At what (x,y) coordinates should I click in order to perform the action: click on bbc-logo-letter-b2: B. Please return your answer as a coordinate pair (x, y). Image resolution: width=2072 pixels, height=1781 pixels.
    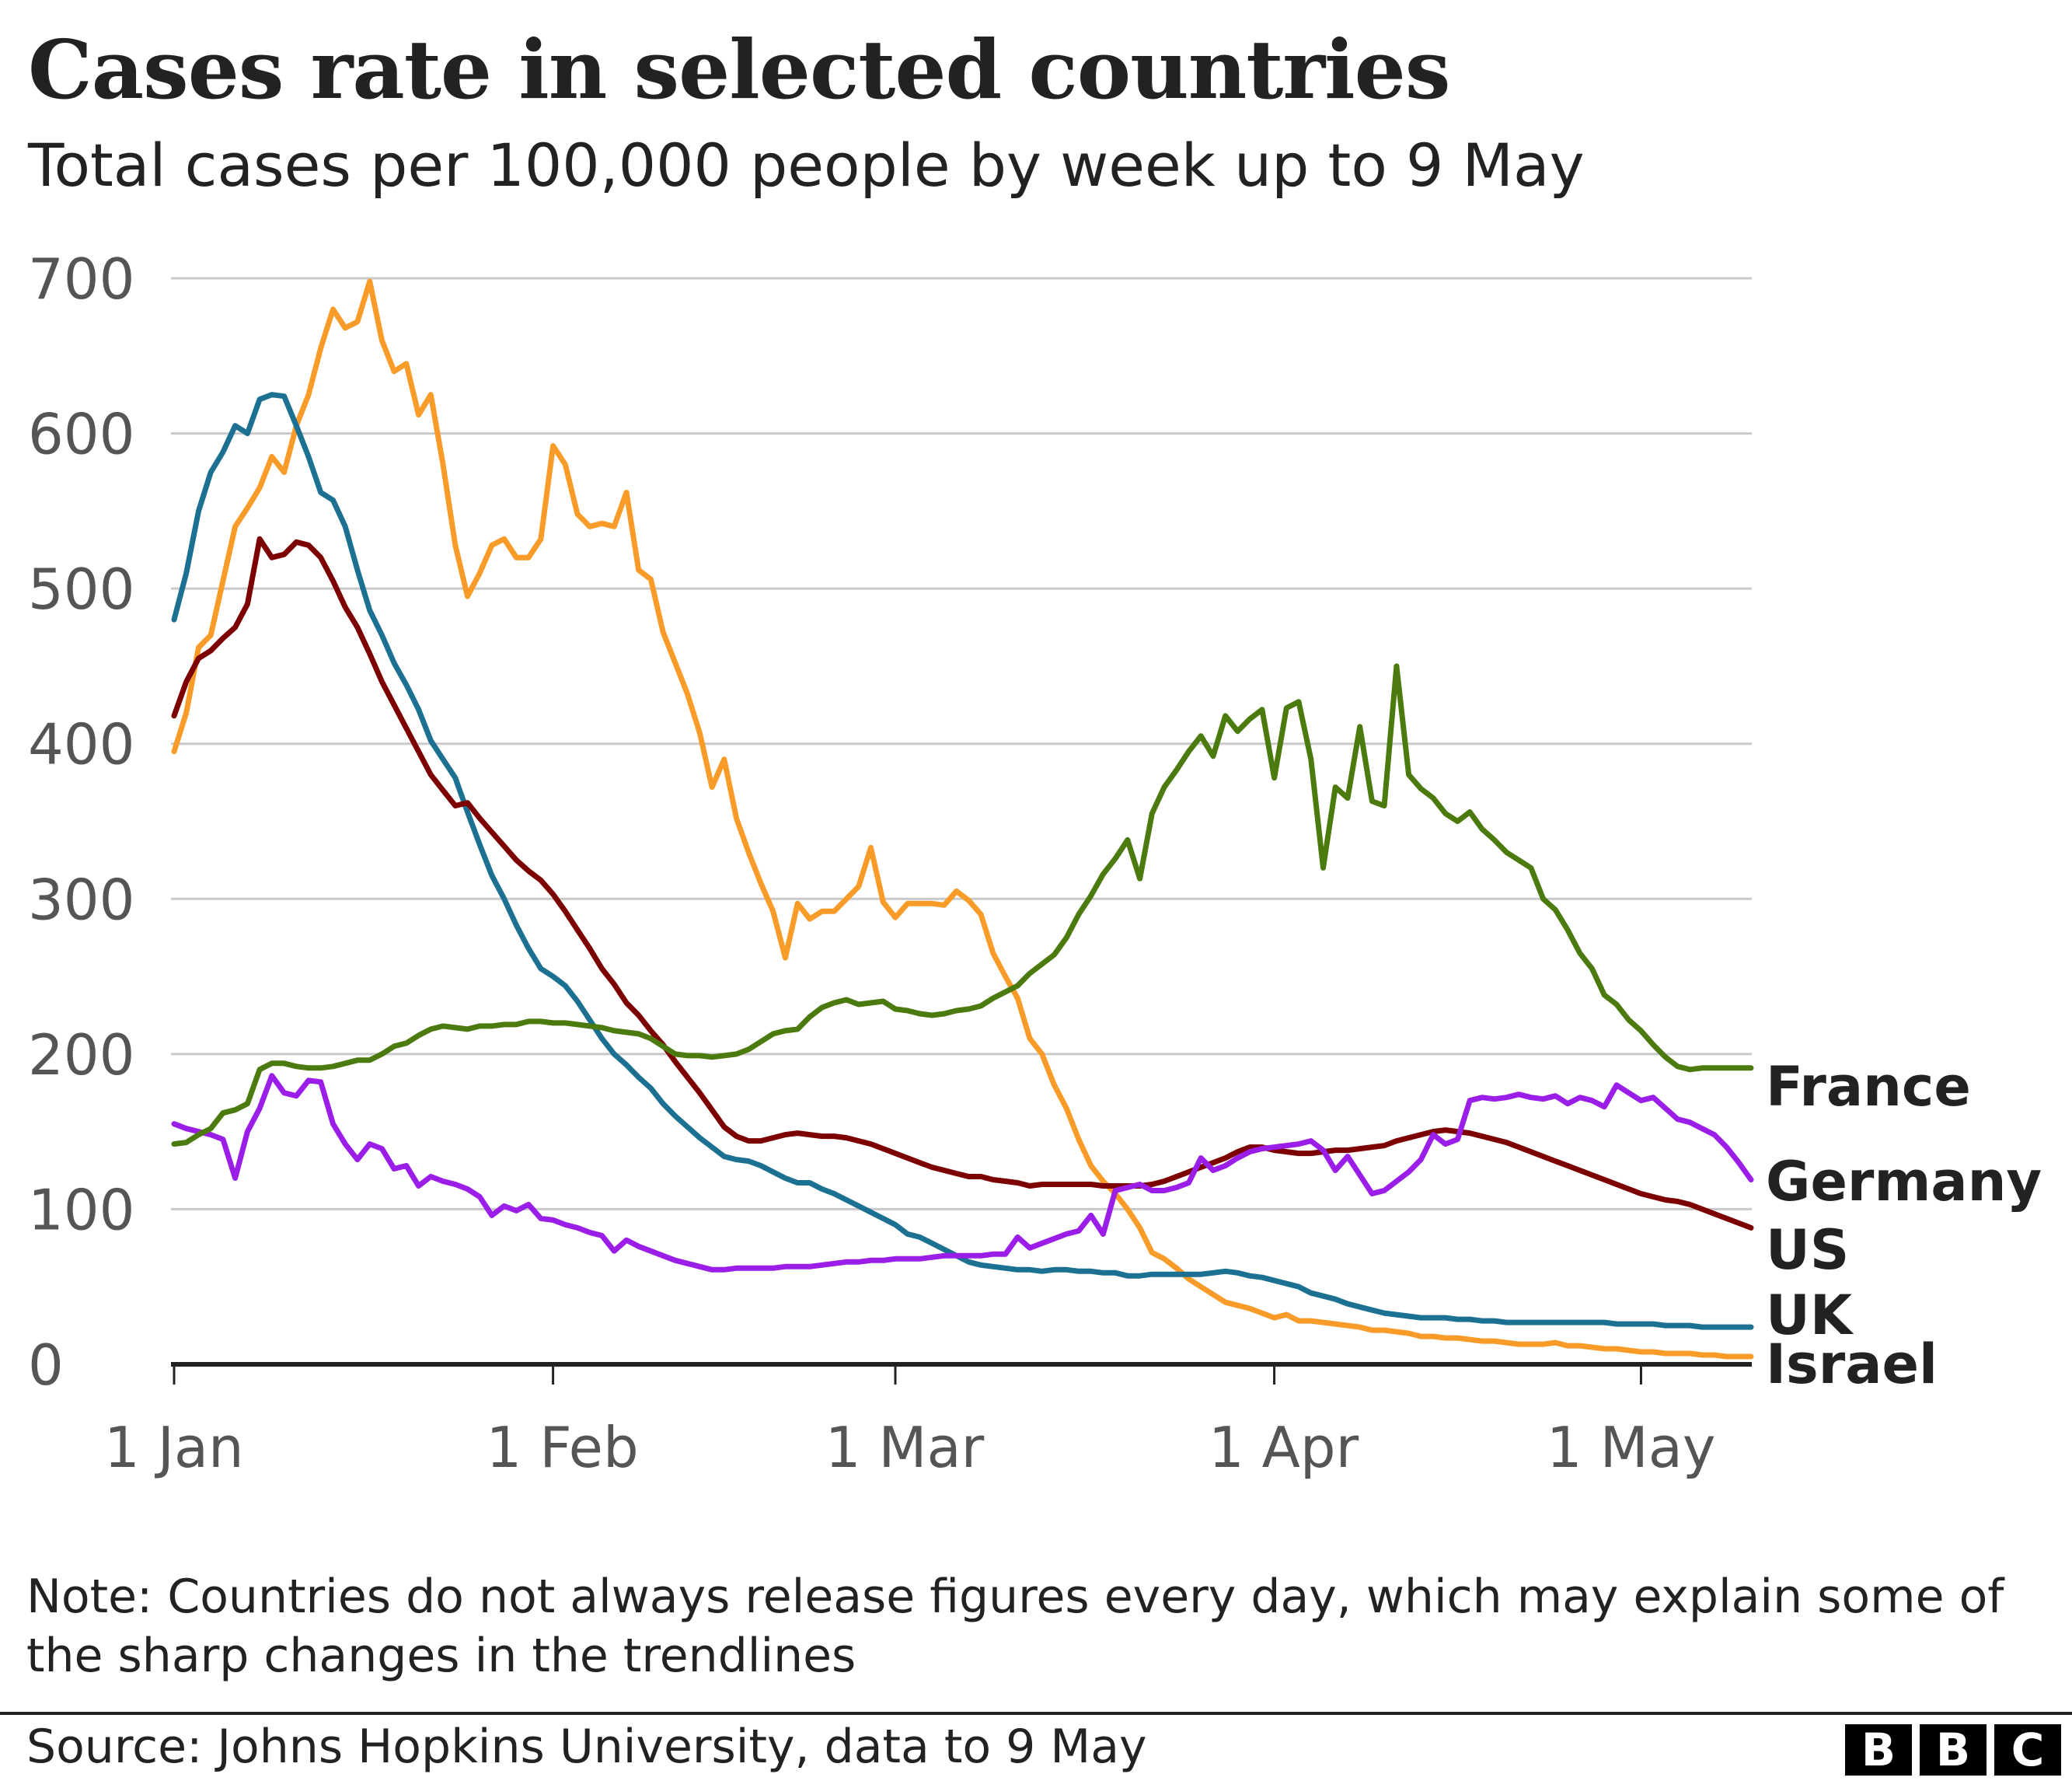
    Looking at the image, I should click on (1953, 1750).